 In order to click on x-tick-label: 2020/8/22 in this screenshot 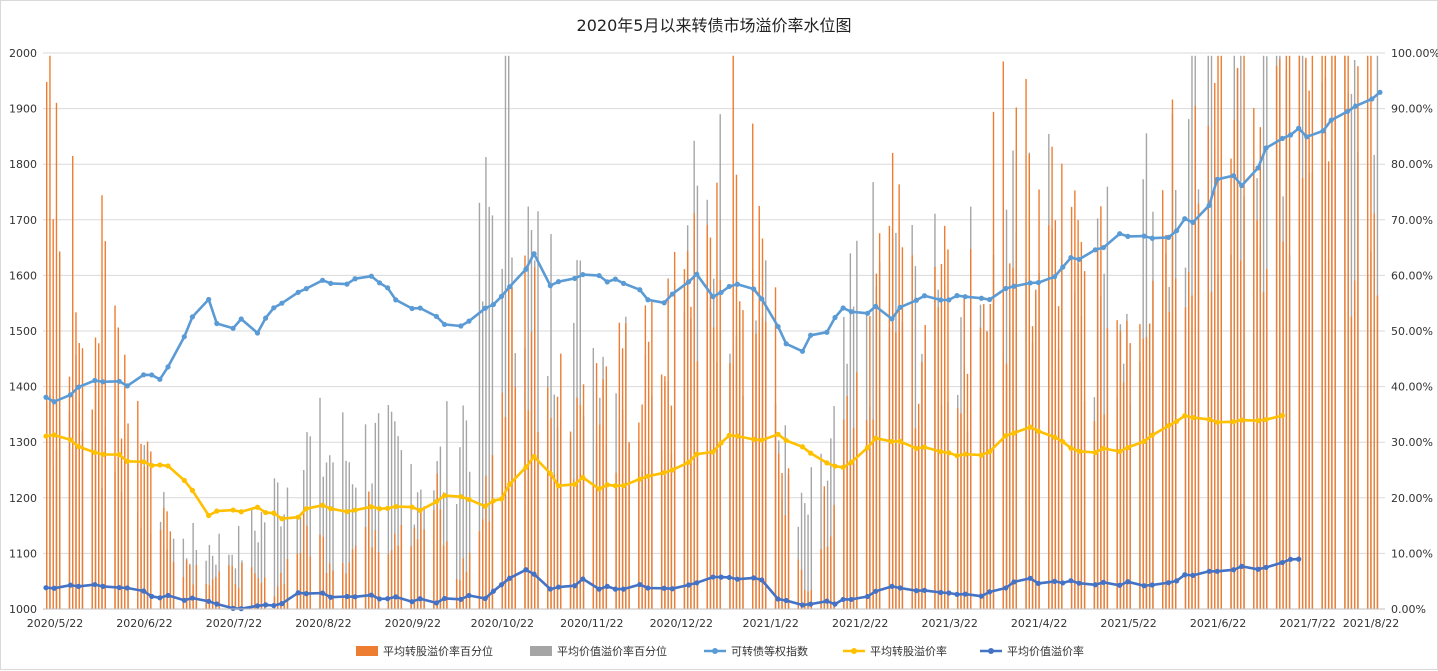, I will do `click(323, 623)`.